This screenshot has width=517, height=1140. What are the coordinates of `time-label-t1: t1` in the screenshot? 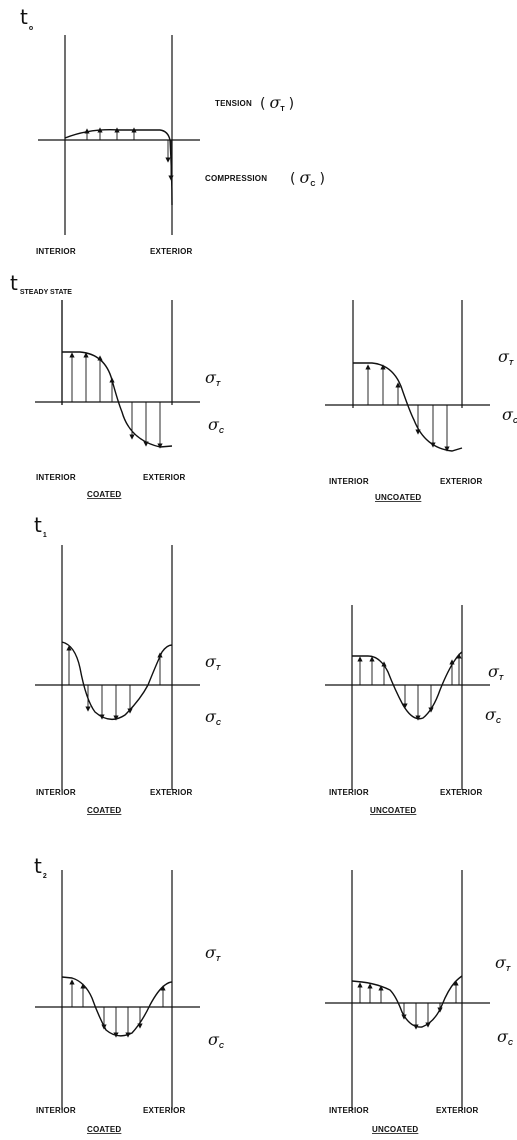 It's located at (40, 526).